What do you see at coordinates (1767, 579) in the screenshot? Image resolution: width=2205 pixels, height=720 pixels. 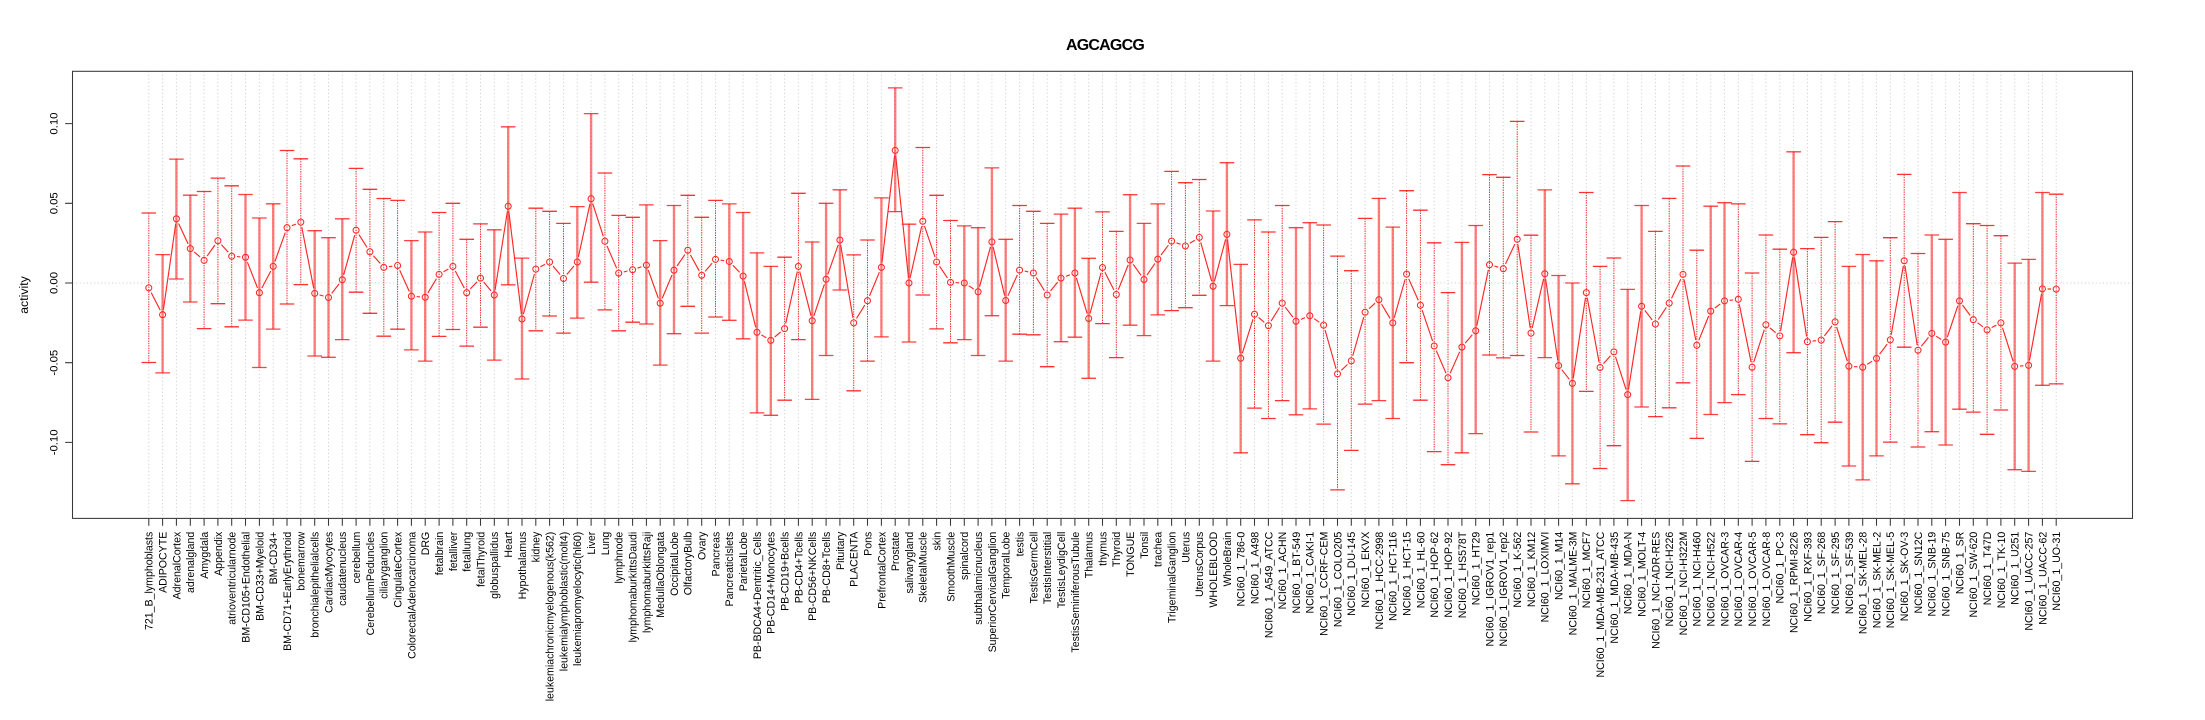 I see `svg-text: NCI60_1_OVCAR-8` at bounding box center [1767, 579].